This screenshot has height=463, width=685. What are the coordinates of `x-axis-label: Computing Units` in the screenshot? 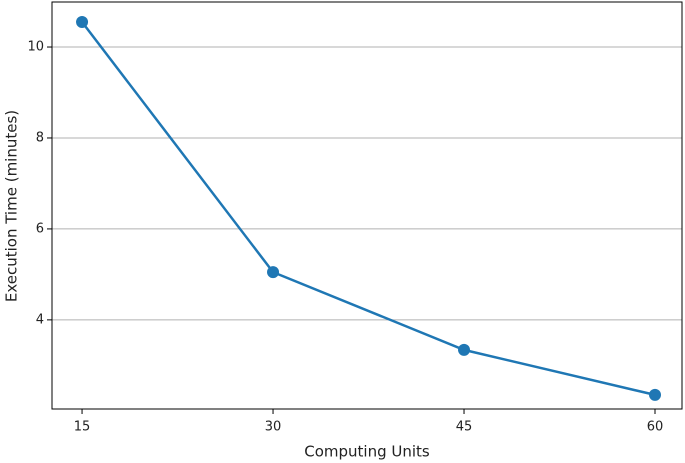 It's located at (367, 452).